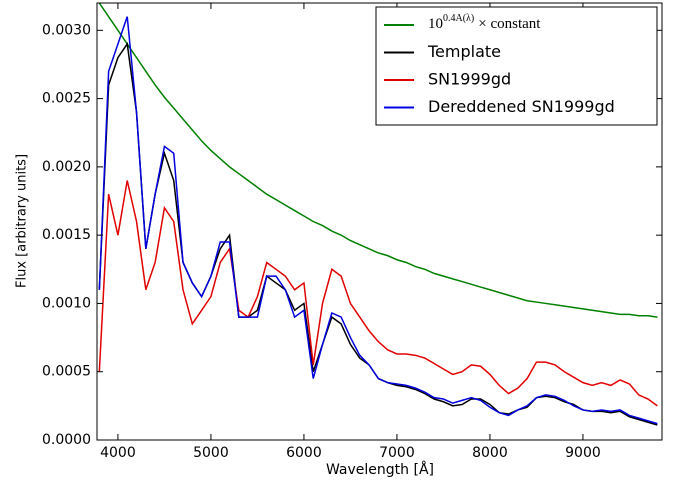 The image size is (685, 491). I want to click on y-tick-label: 0.0030, so click(66, 30).